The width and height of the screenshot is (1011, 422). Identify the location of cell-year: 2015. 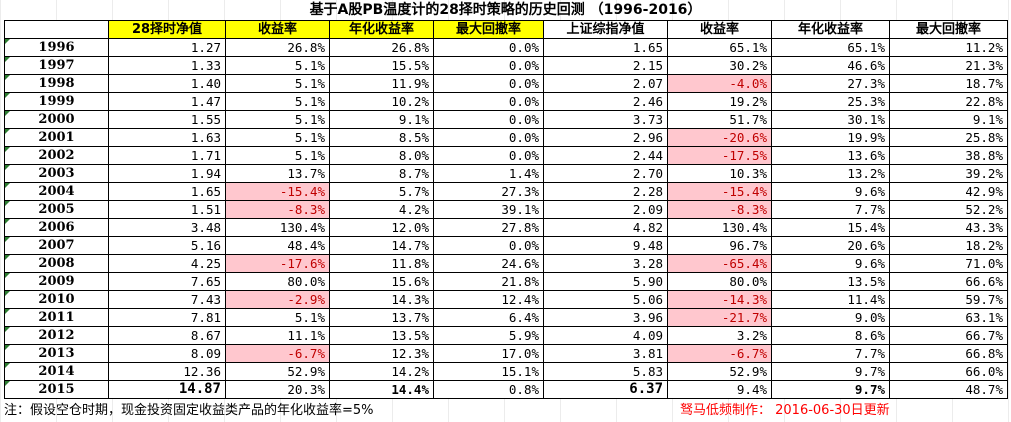
(56, 389).